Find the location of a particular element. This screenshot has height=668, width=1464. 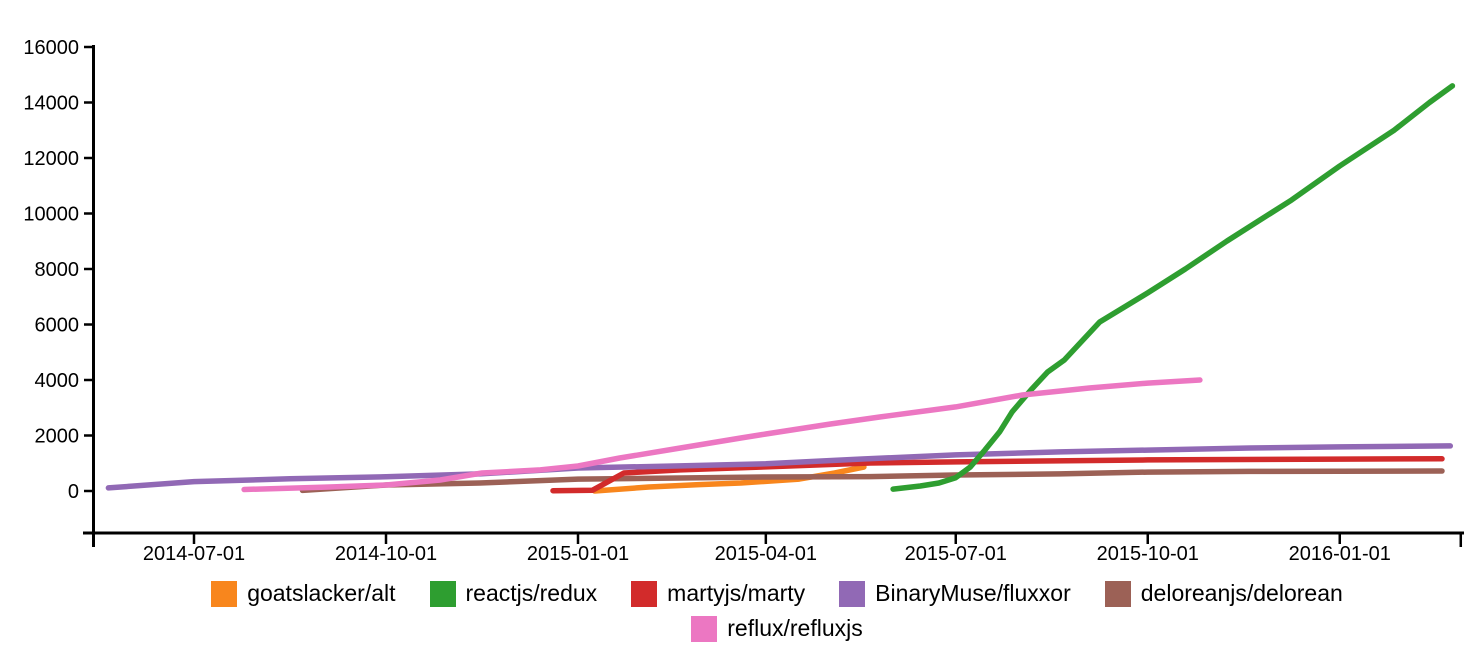

legend-label: goatslacker/alt is located at coordinates (321, 593).